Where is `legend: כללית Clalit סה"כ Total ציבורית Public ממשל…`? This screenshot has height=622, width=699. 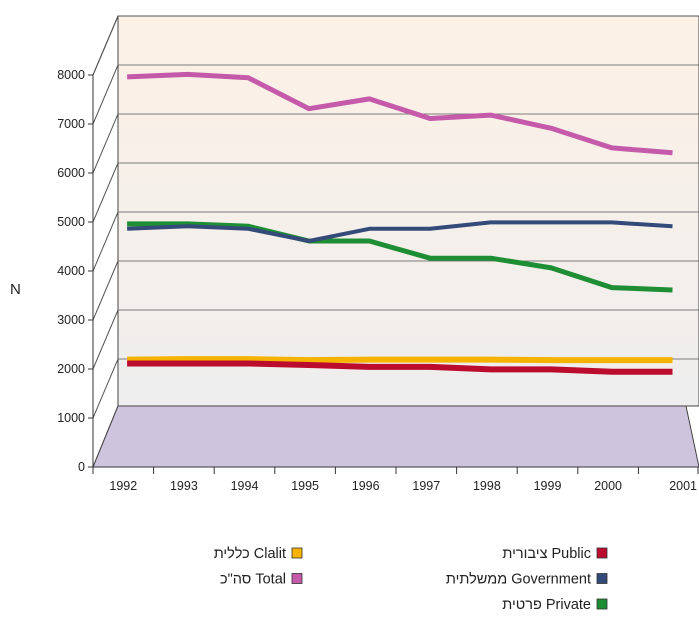 legend: כללית Clalit סה"כ Total ציבורית Public ממשל… is located at coordinates (411, 579).